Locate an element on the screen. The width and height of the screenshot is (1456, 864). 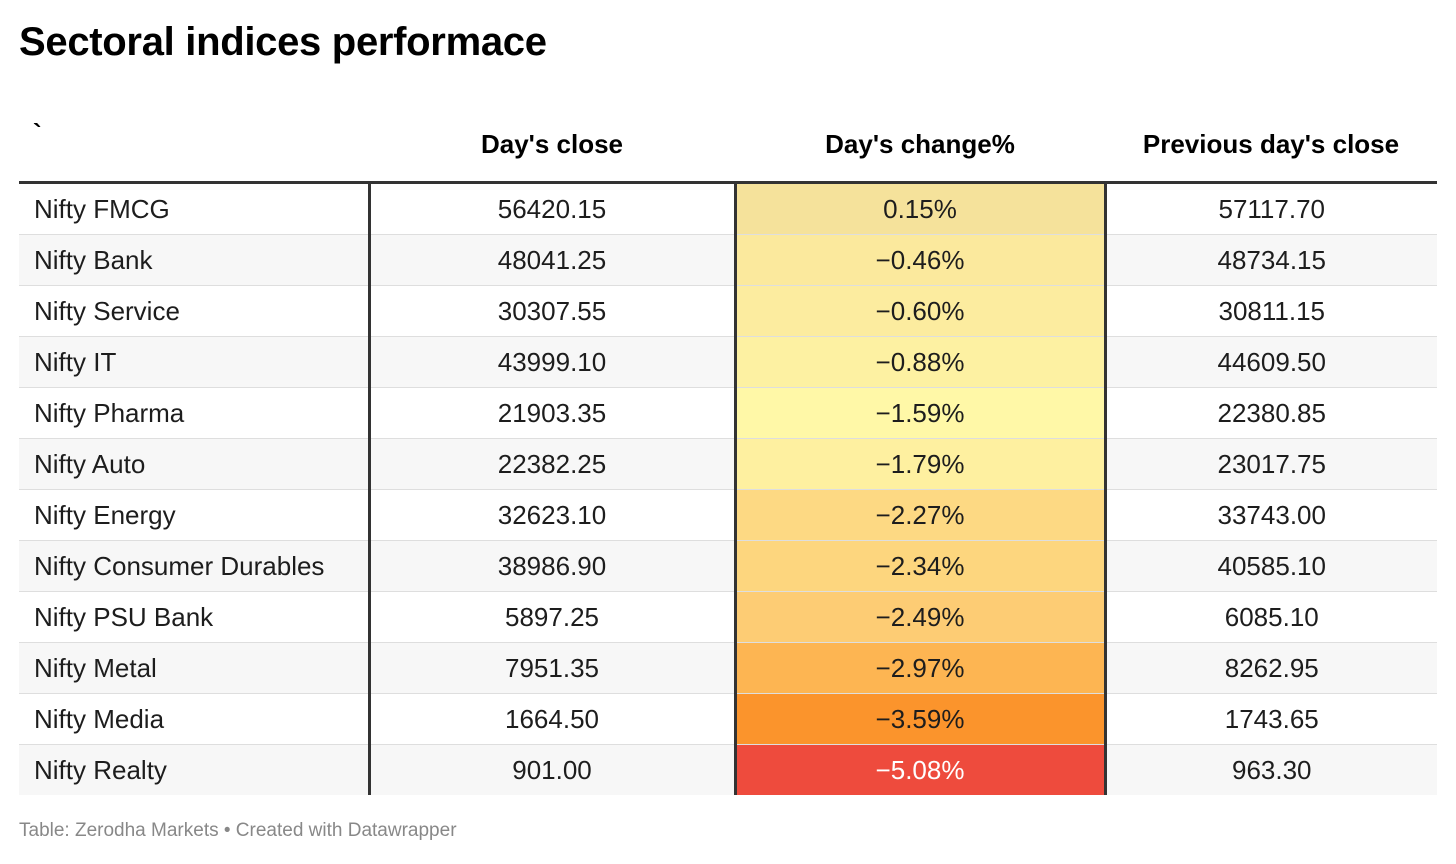
cell-index-name: Nifty Bank is located at coordinates (195, 260).